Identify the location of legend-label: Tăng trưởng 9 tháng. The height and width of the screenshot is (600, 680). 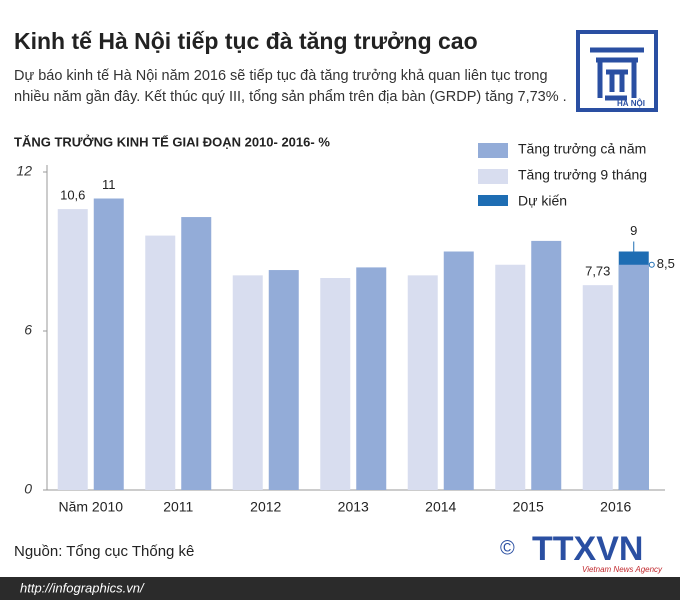
(582, 175).